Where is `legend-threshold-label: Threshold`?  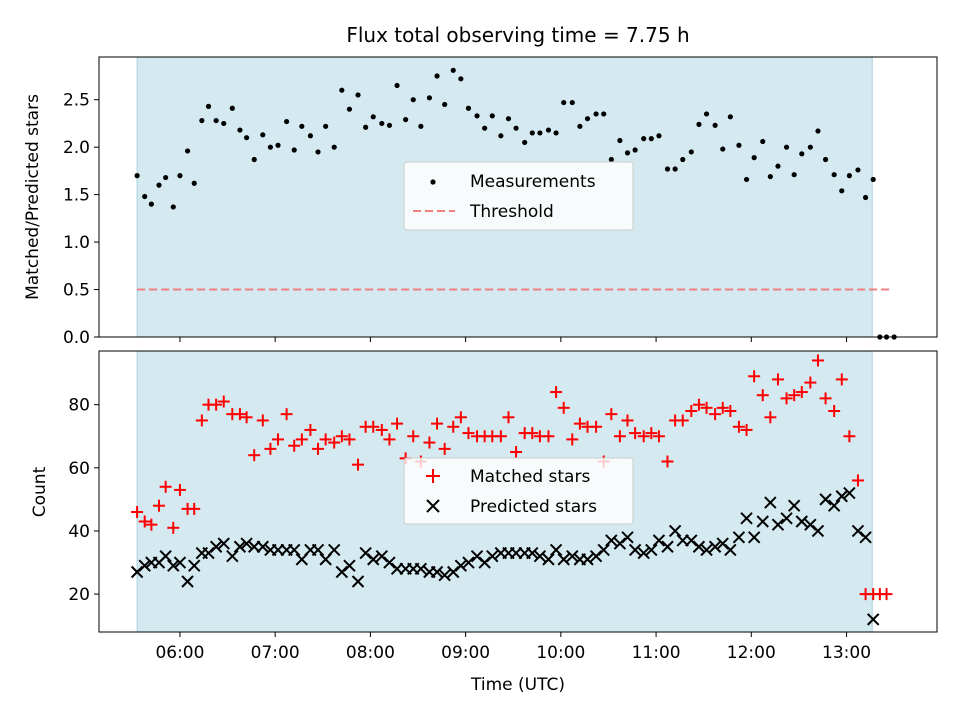
legend-threshold-label: Threshold is located at coordinates (511, 212).